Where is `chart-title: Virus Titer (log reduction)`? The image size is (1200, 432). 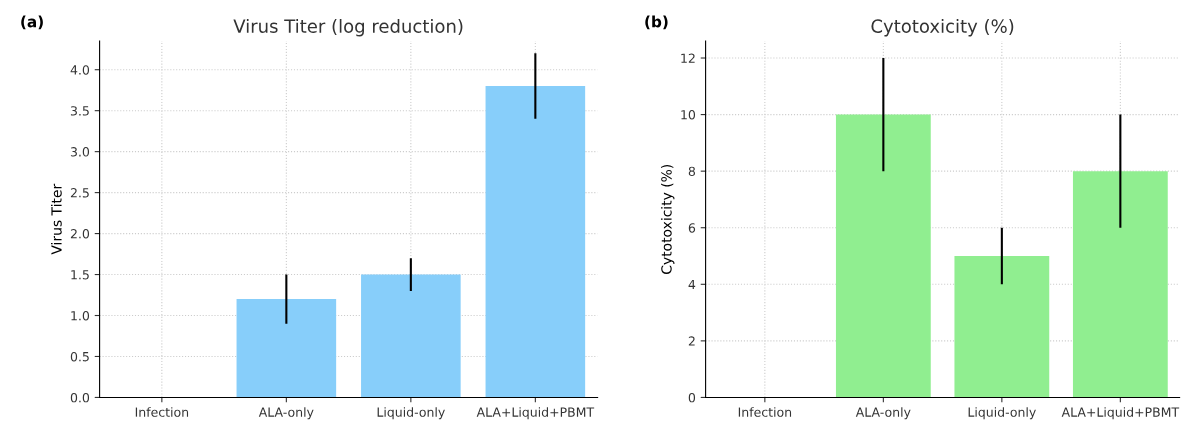
chart-title: Virus Titer (log reduction) is located at coordinates (348, 27).